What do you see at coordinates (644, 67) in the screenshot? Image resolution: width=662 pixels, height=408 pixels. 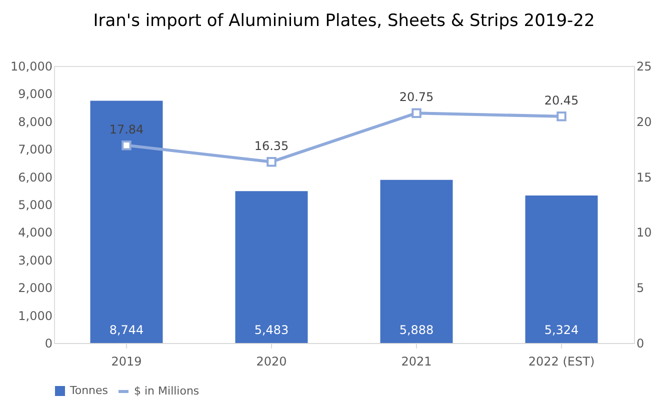 I see `y2-tick-label: 25` at bounding box center [644, 67].